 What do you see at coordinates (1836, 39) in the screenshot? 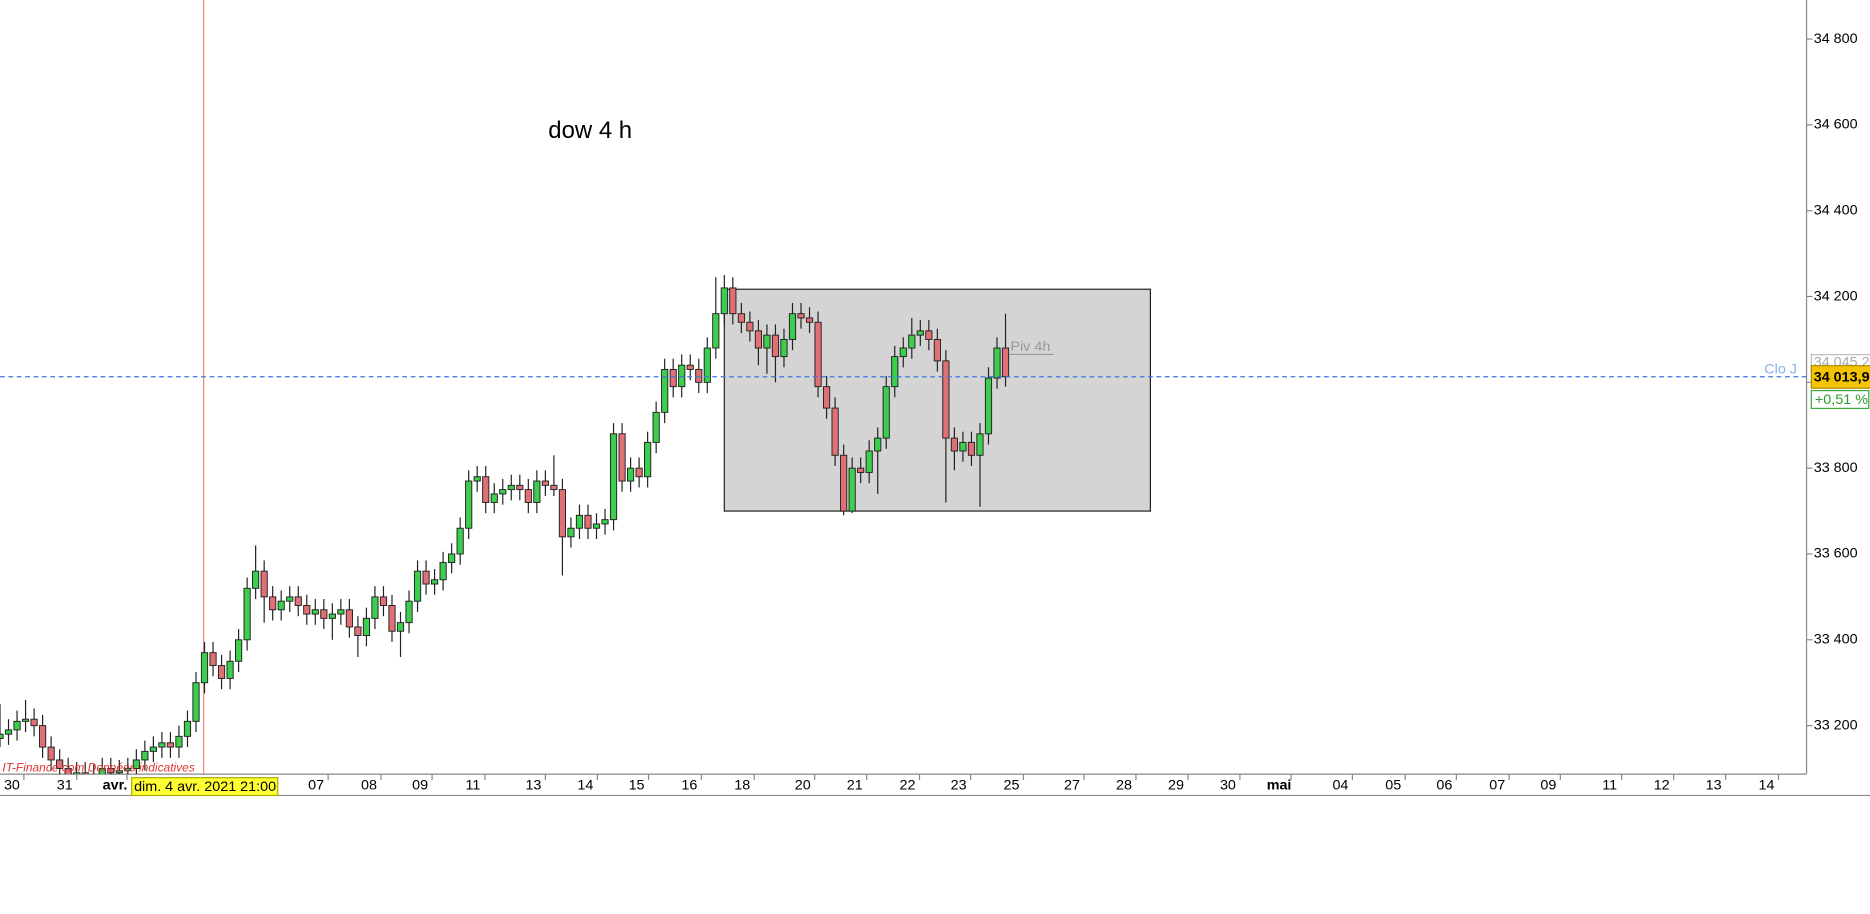
I see `y-tick-label: 34 800` at bounding box center [1836, 39].